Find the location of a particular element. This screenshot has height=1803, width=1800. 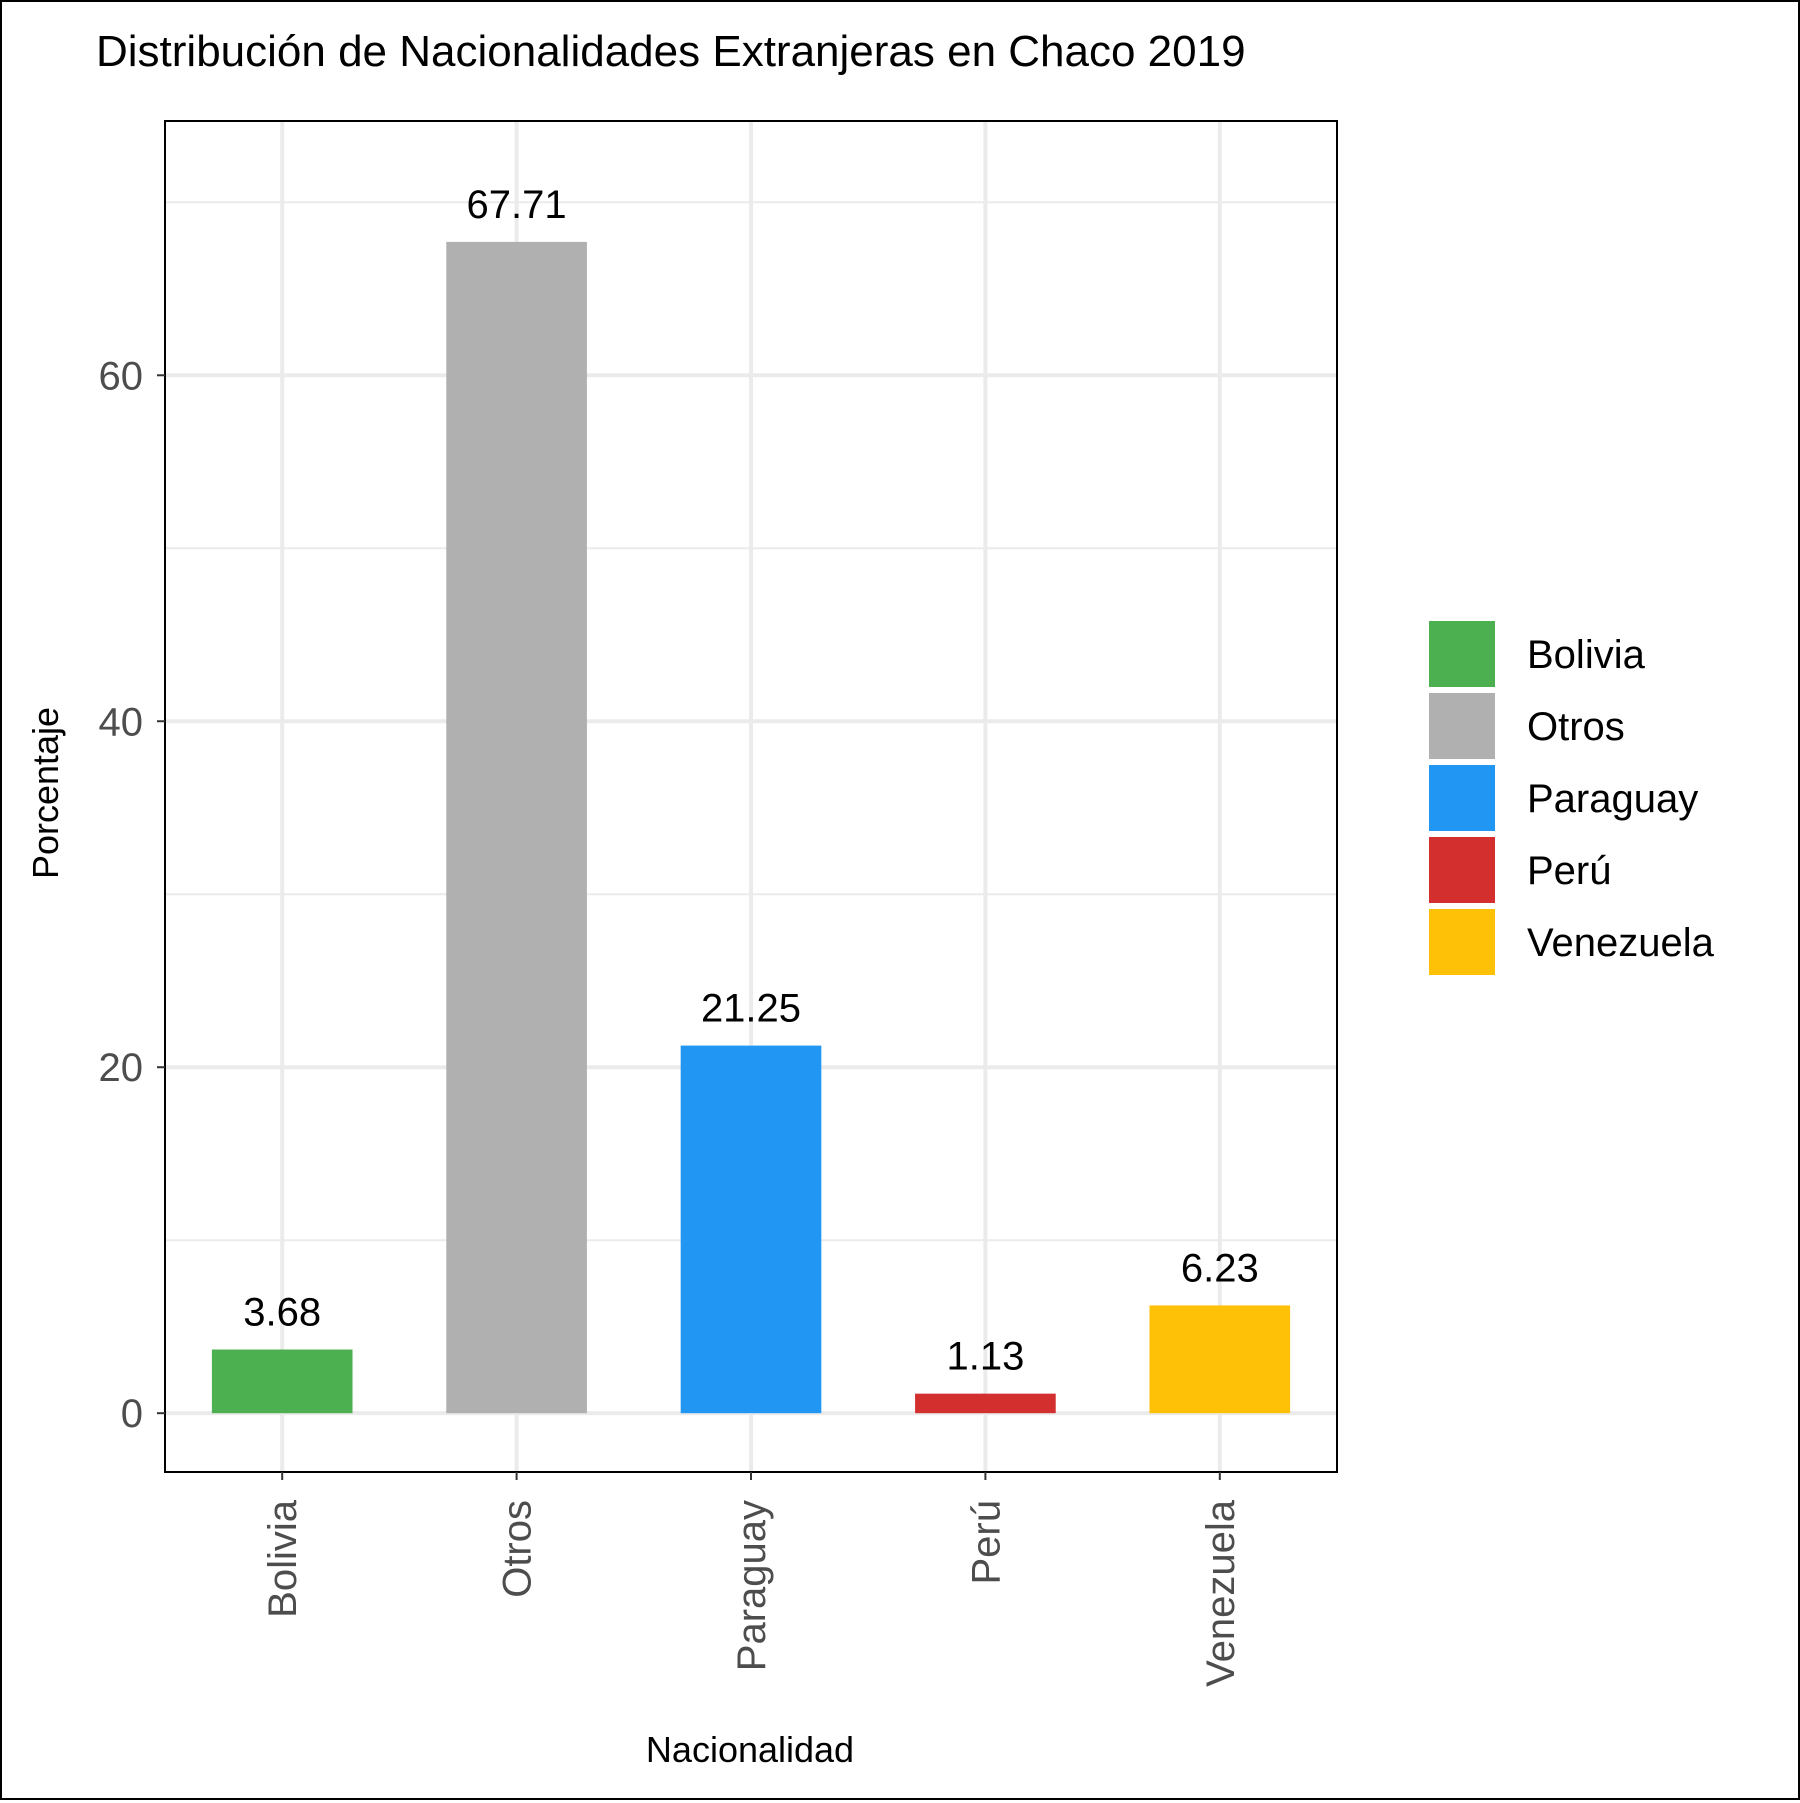

x-axis-title: Nacionalidad is located at coordinates (750, 1749).